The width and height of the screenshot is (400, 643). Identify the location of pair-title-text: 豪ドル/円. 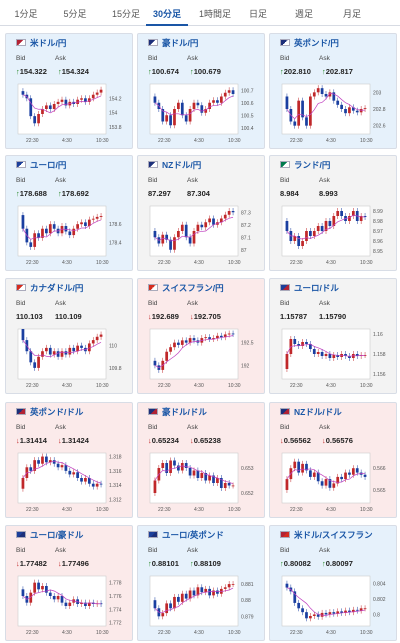
(180, 43).